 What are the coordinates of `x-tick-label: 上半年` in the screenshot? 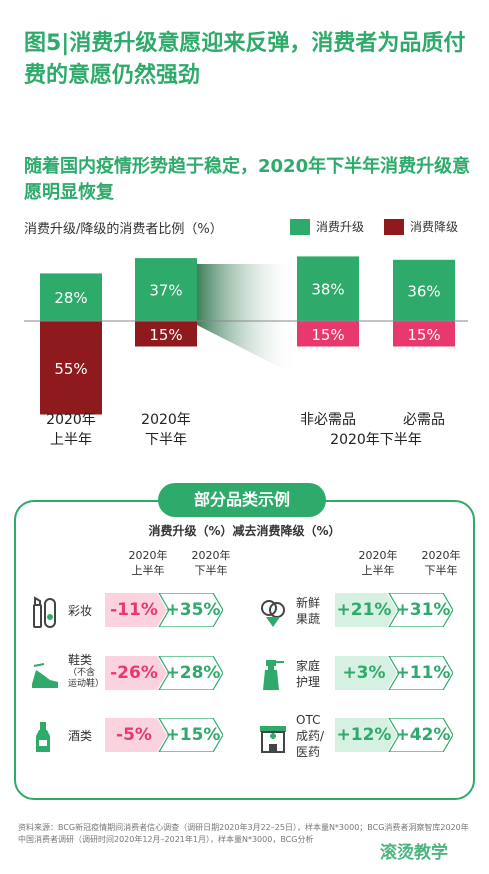 It's located at (71, 440).